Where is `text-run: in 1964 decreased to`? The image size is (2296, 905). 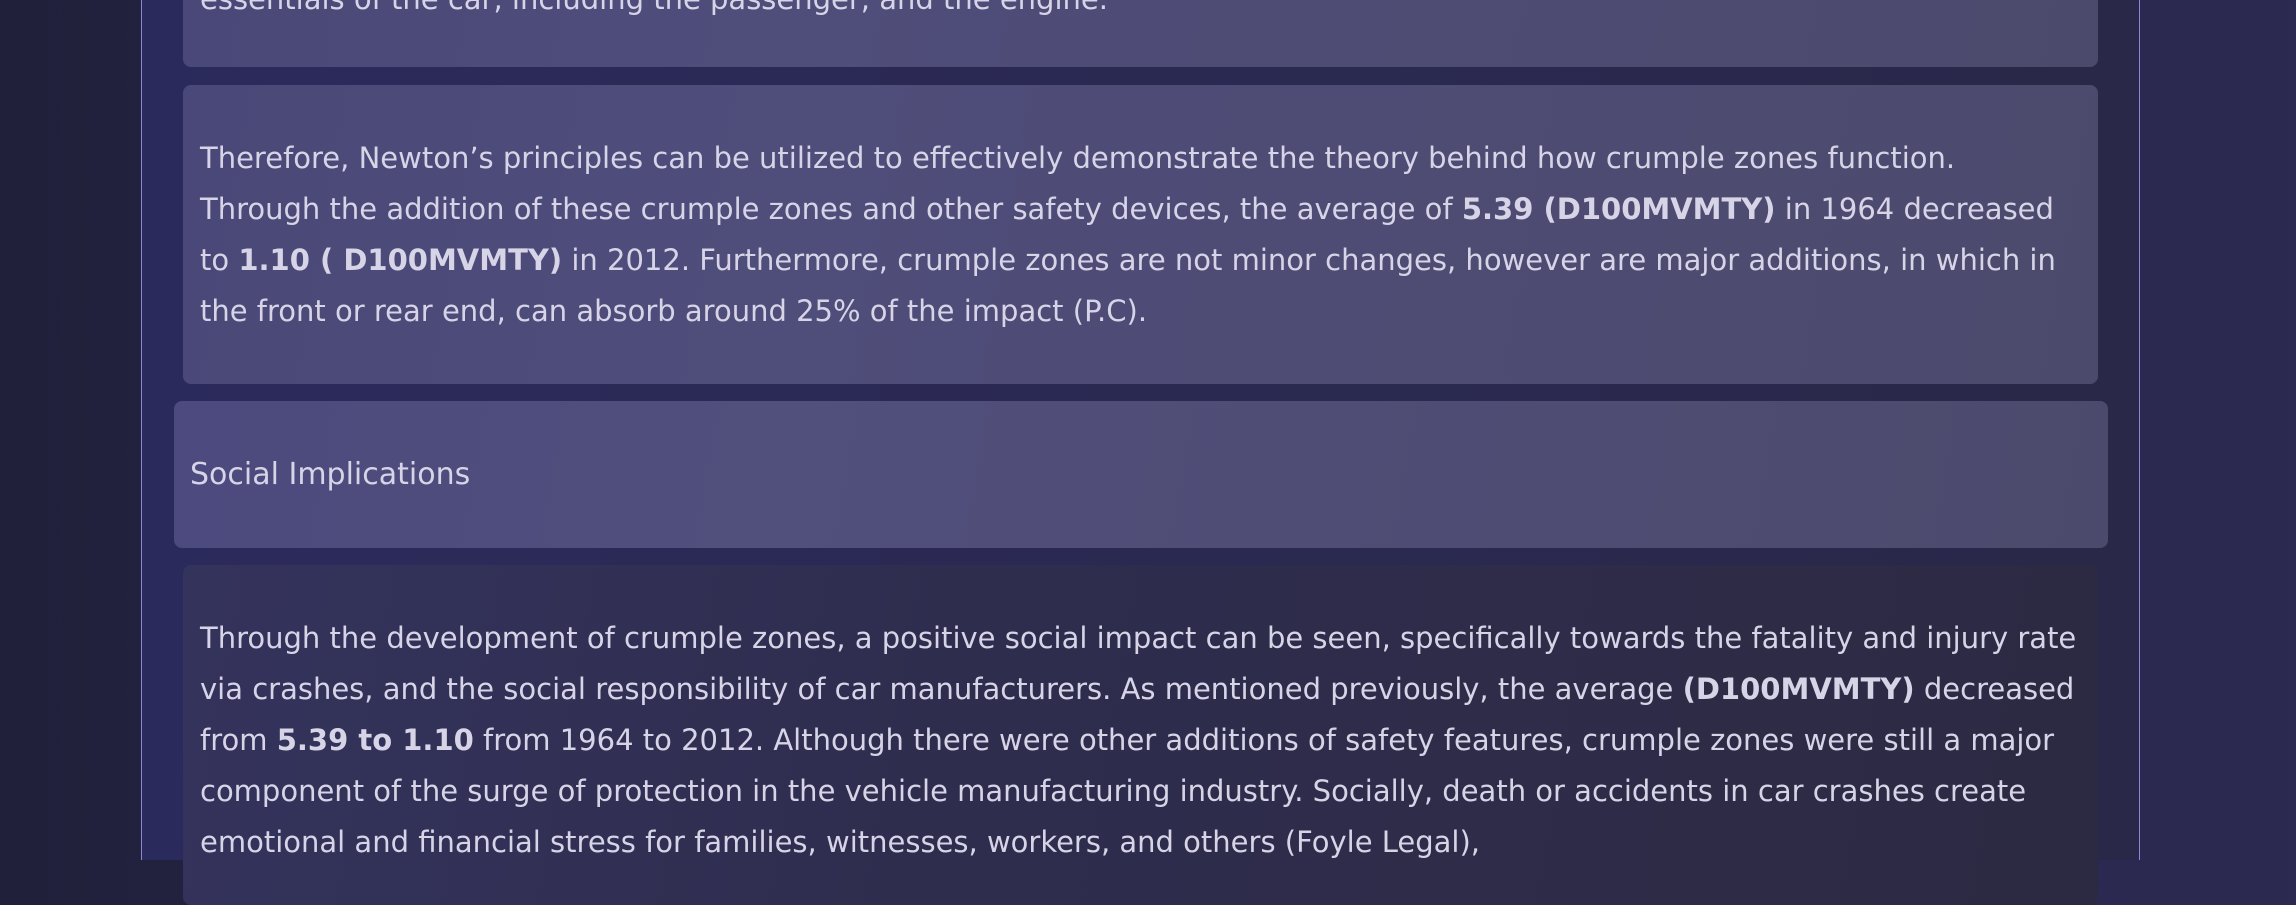
text-run: in 1964 decreased to is located at coordinates (1127, 234).